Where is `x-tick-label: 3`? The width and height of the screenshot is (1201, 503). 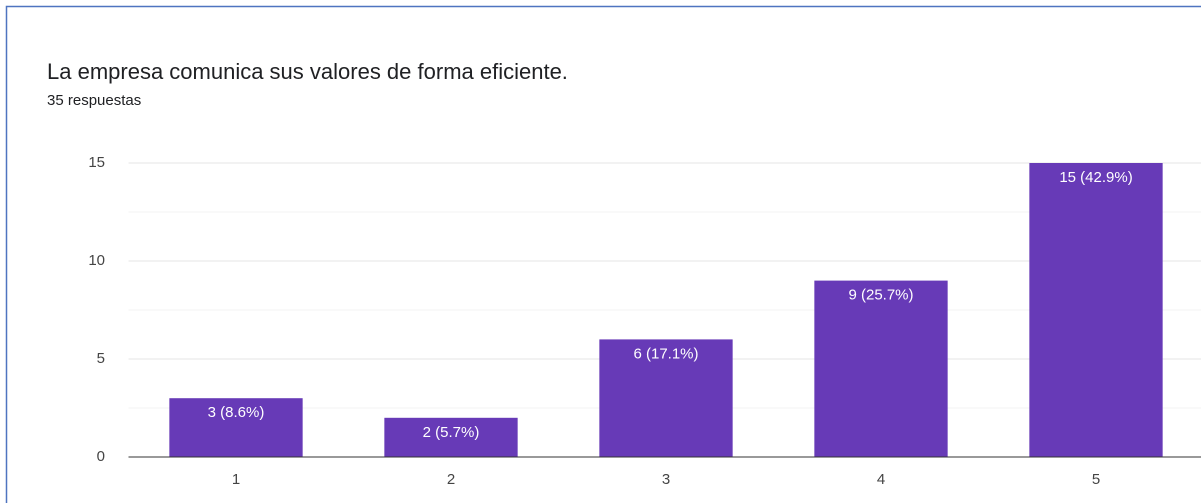
x-tick-label: 3 is located at coordinates (666, 479).